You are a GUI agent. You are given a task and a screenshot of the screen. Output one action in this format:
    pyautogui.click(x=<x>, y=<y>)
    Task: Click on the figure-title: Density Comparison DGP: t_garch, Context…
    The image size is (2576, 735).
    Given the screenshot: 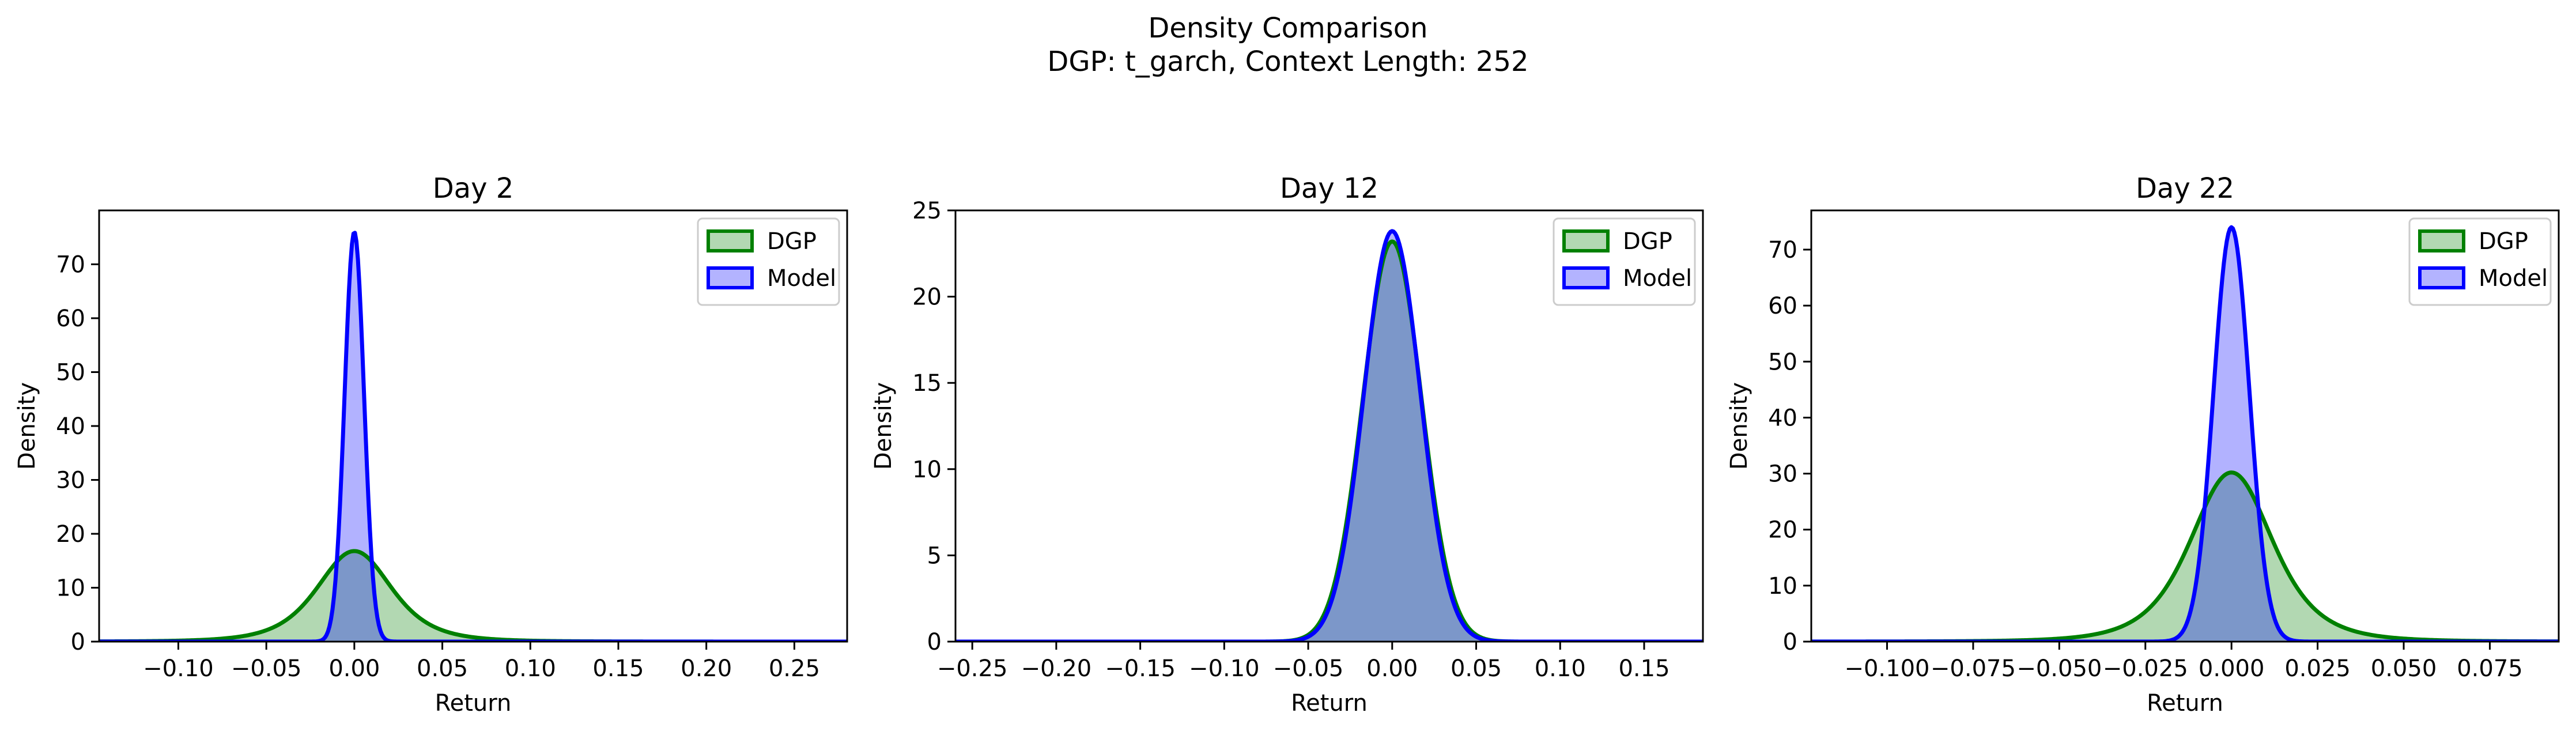 What is the action you would take?
    pyautogui.click(x=1288, y=45)
    